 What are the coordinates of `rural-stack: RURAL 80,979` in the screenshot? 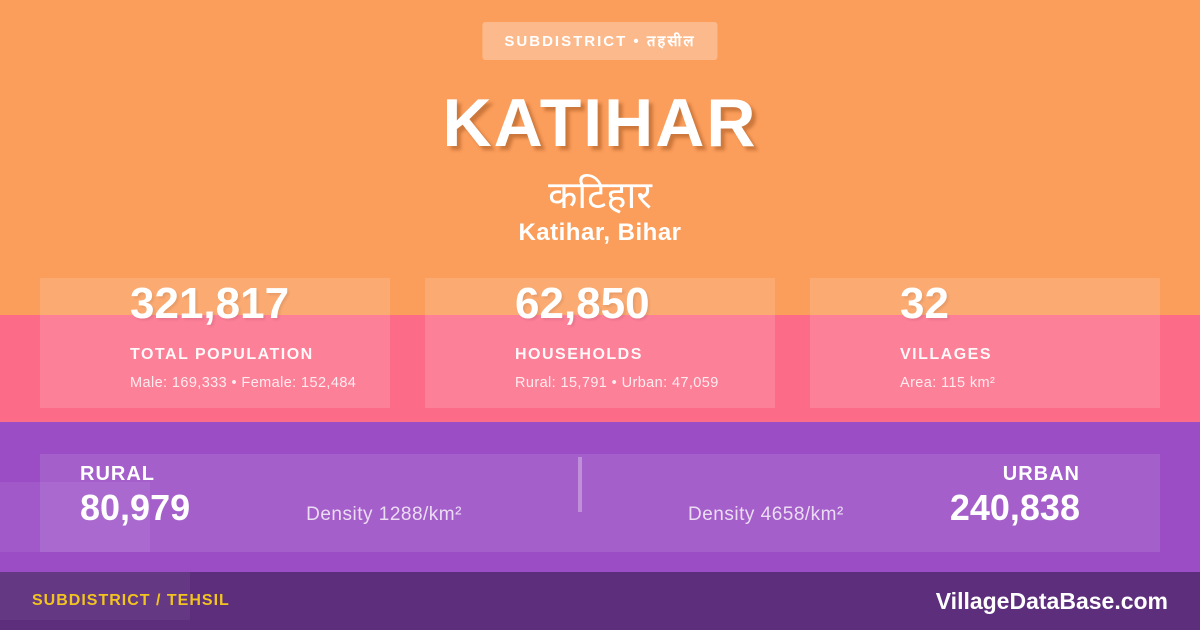 It's located at (135, 507).